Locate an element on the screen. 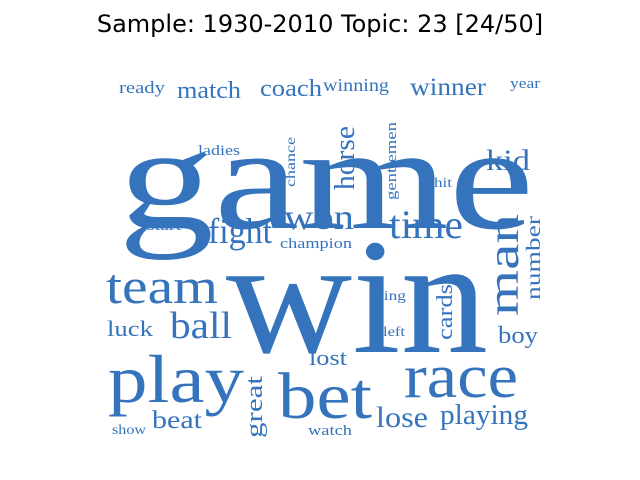 The height and width of the screenshot is (480, 640). word-fight: fight is located at coordinates (240, 231).